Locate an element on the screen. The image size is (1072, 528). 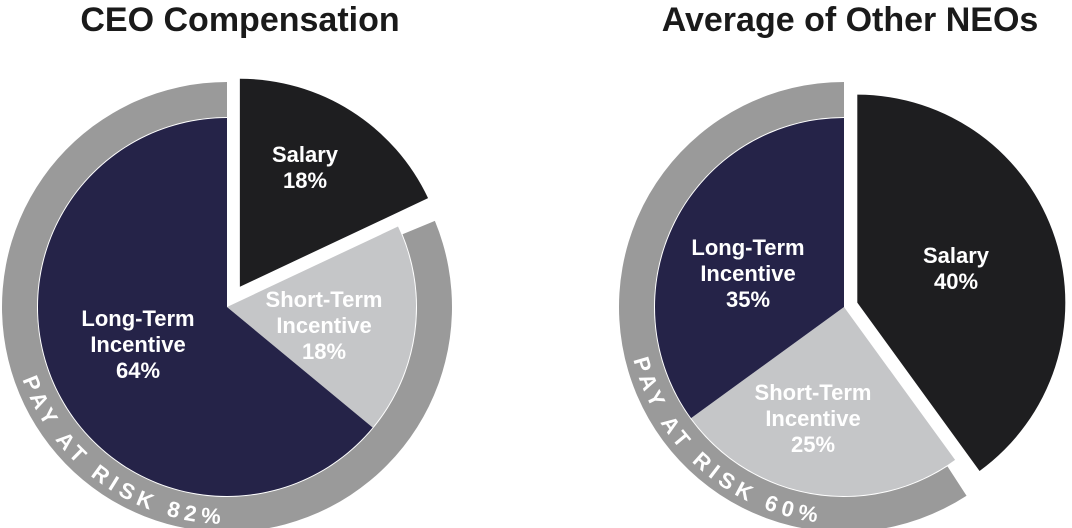
chart-title-ceo-compensation: CEO Compensation is located at coordinates (240, 20).